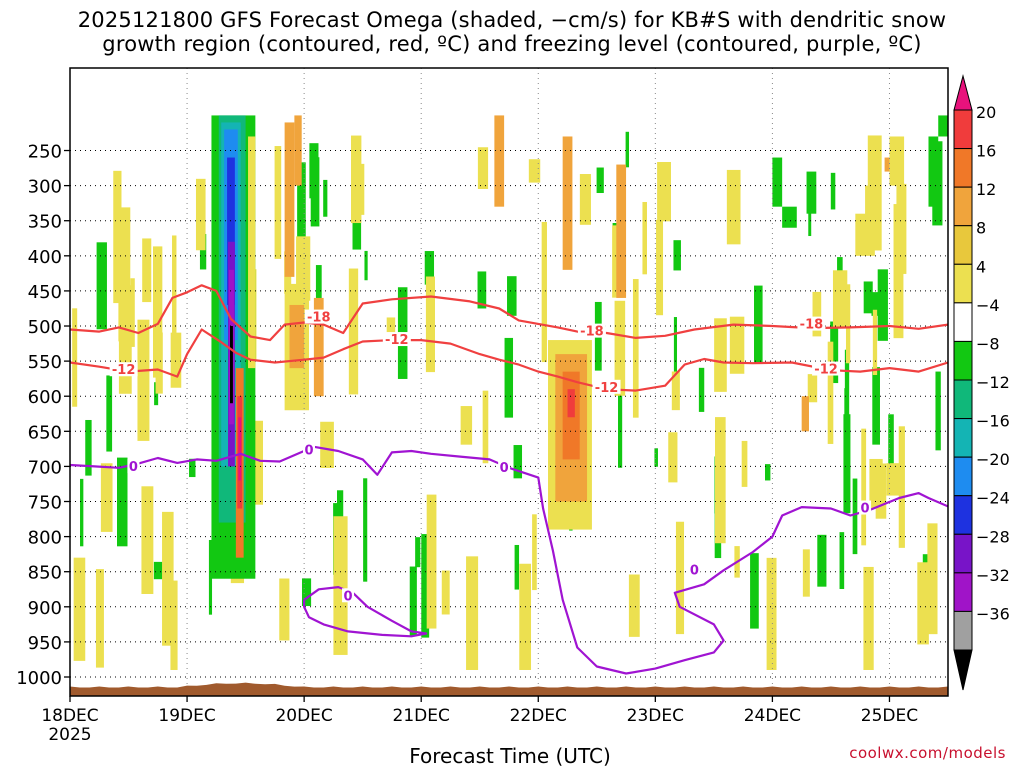 Image resolution: width=1024 pixels, height=768 pixels. What do you see at coordinates (297, 336) in the screenshot?
I see `omega-descent-20dec-tan` at bounding box center [297, 336].